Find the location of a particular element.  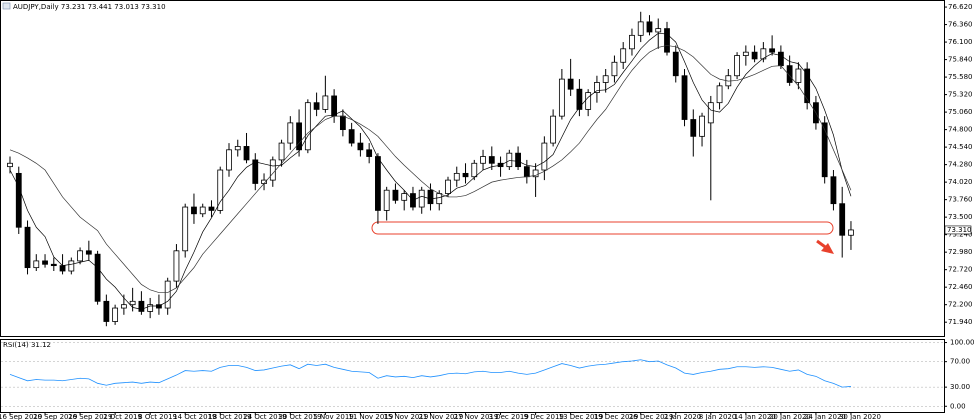

x-tick-label: 13 Dec 2019 is located at coordinates (581, 416).